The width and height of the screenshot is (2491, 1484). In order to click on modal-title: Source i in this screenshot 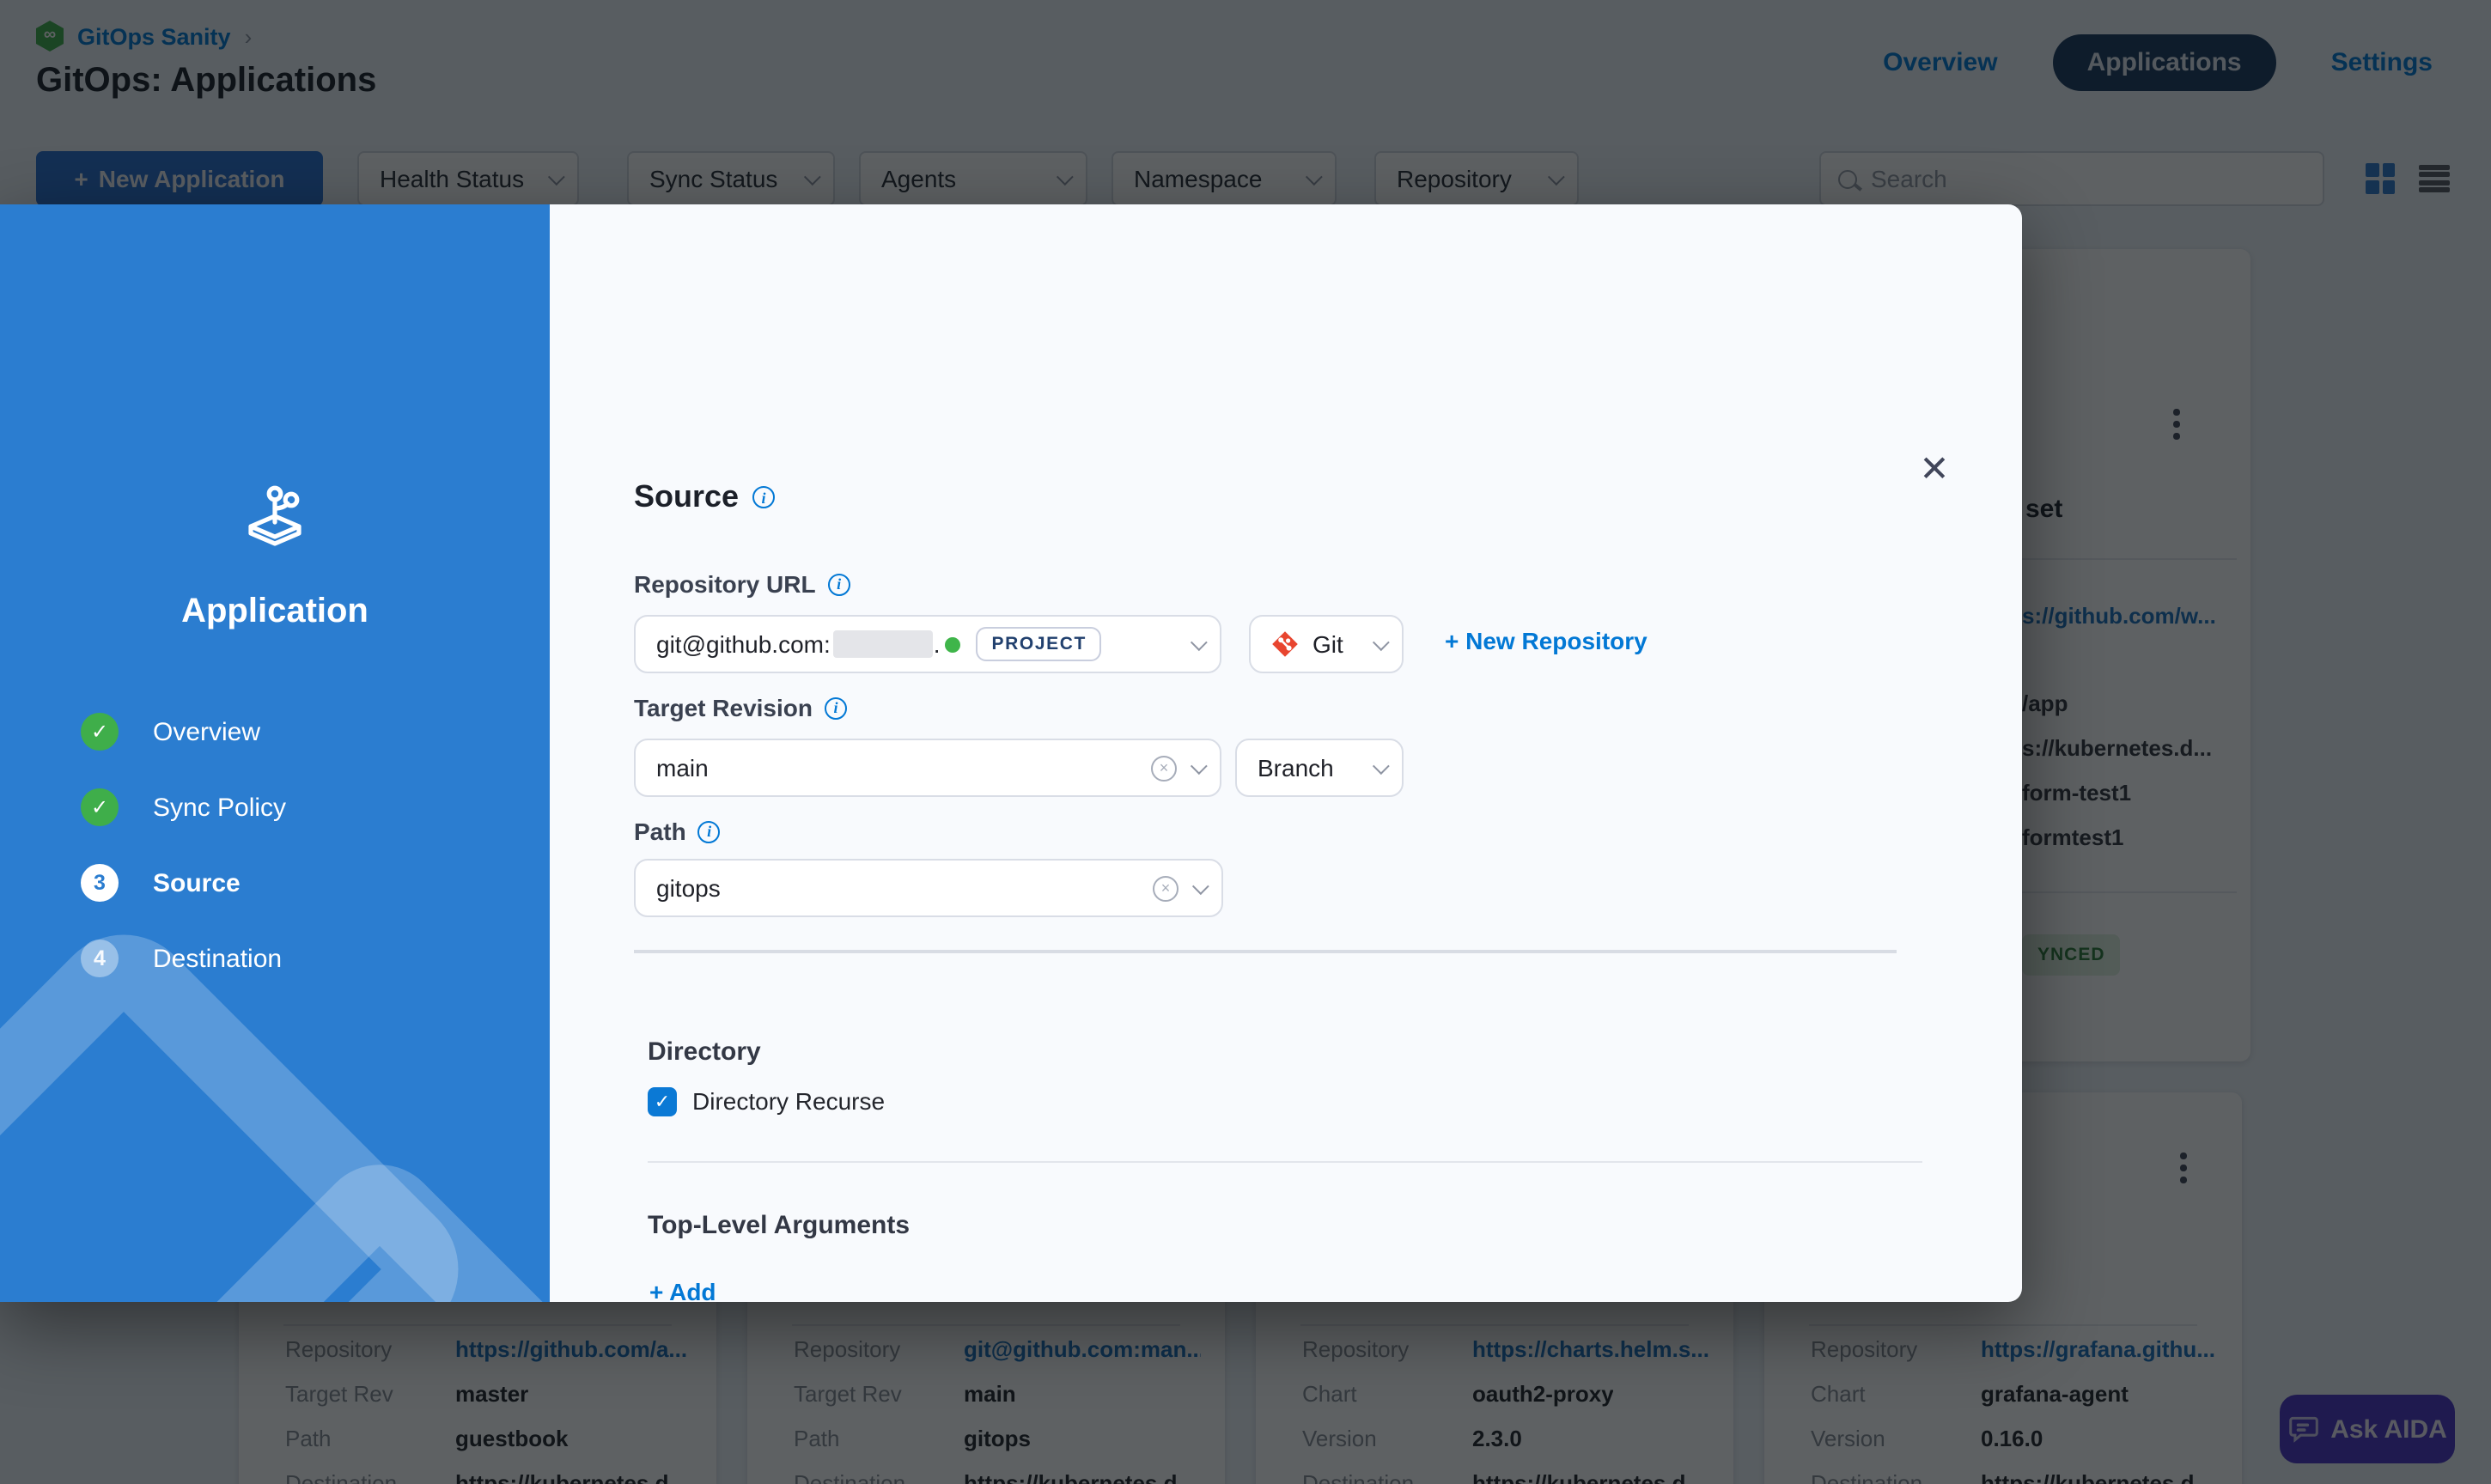, I will do `click(705, 497)`.